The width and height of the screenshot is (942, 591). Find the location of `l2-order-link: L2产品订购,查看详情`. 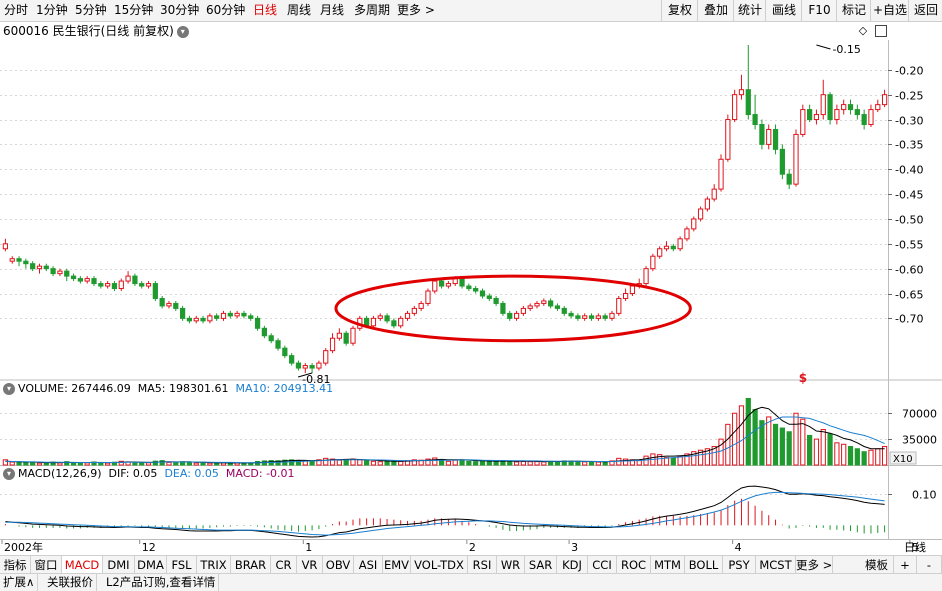

l2-order-link: L2产品订购,查看详情 is located at coordinates (161, 582).